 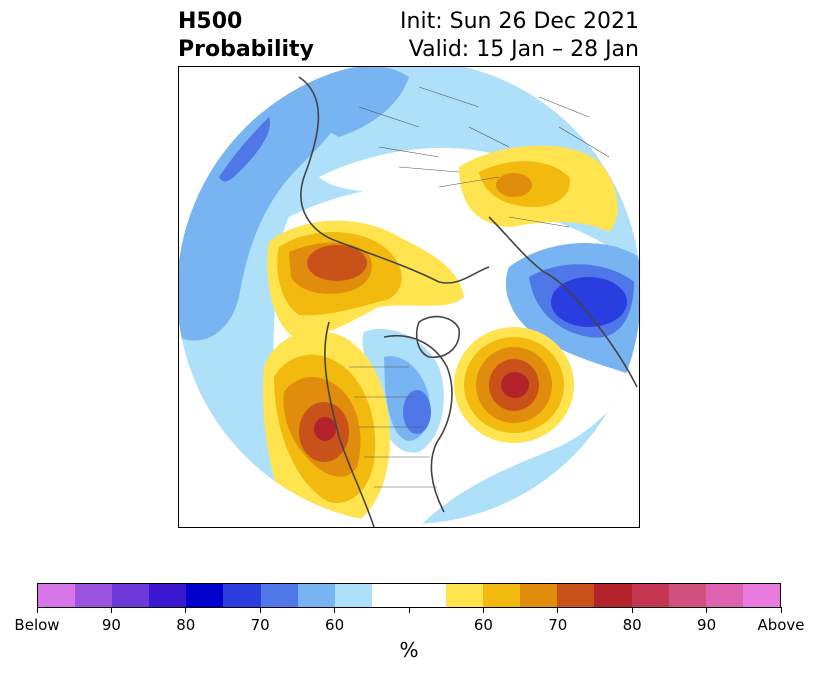 I want to click on title-field: Probability, so click(x=246, y=49).